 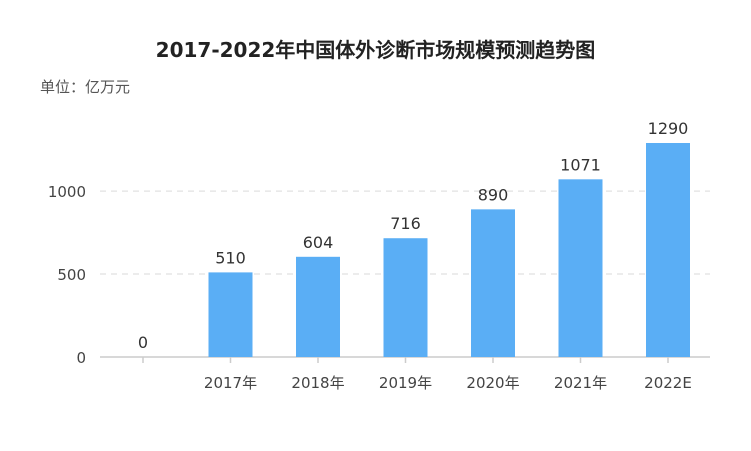 I want to click on y-tick-label: 500, so click(x=71, y=275).